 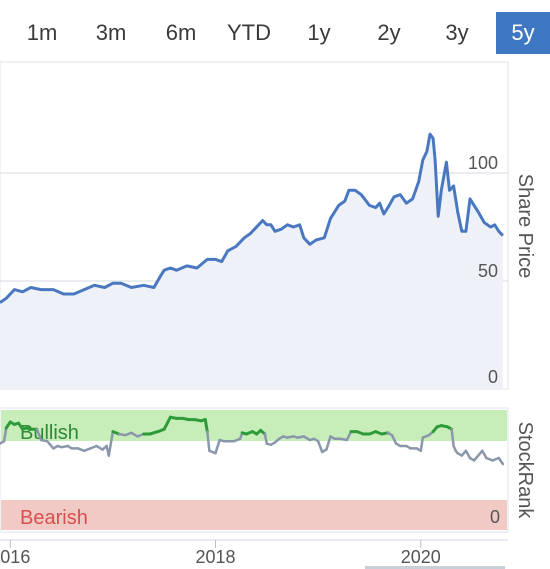 I want to click on bullish-band, so click(x=254, y=425).